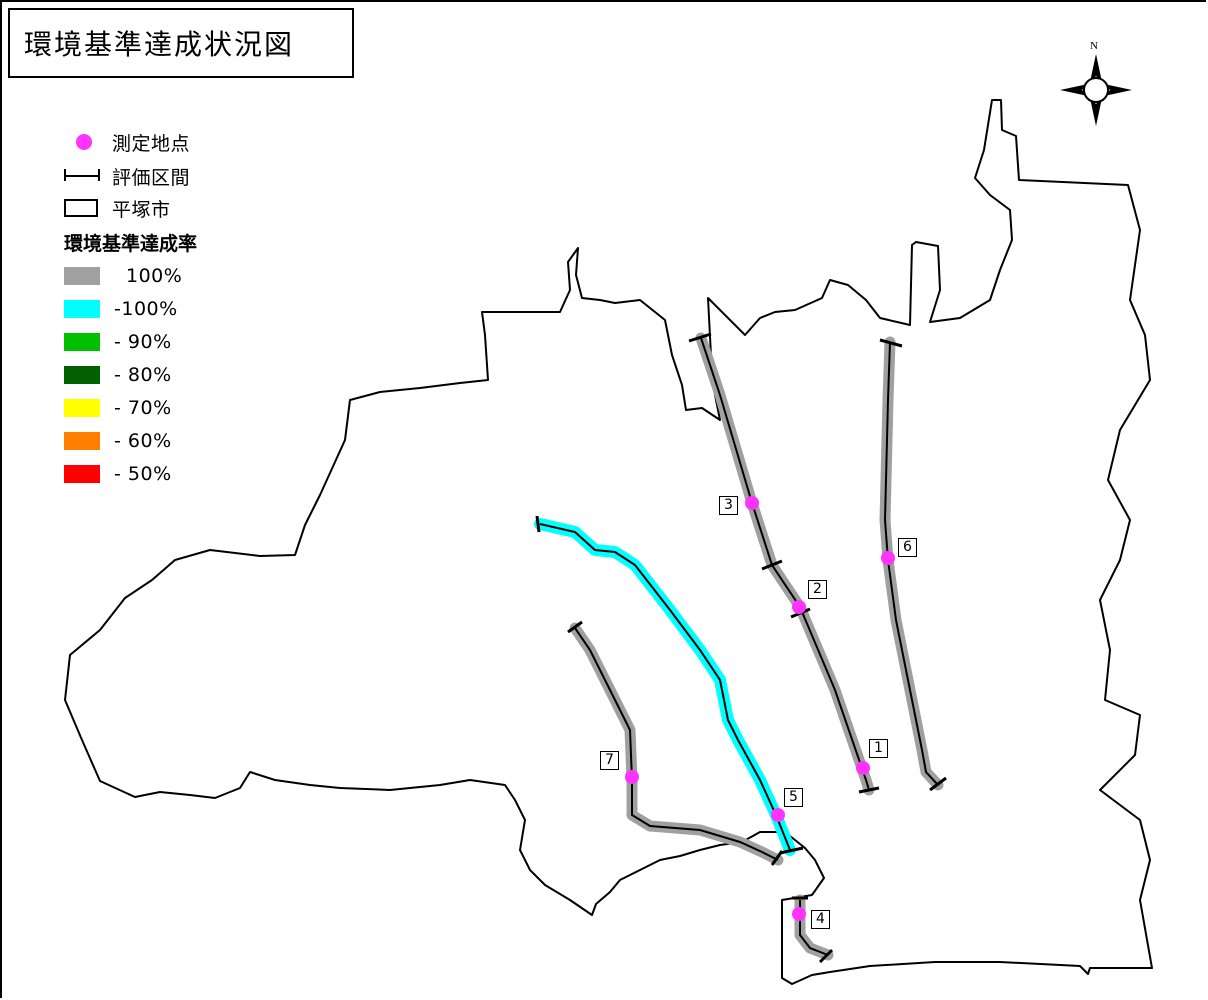  I want to click on legend-rate-label: -100%, so click(146, 309).